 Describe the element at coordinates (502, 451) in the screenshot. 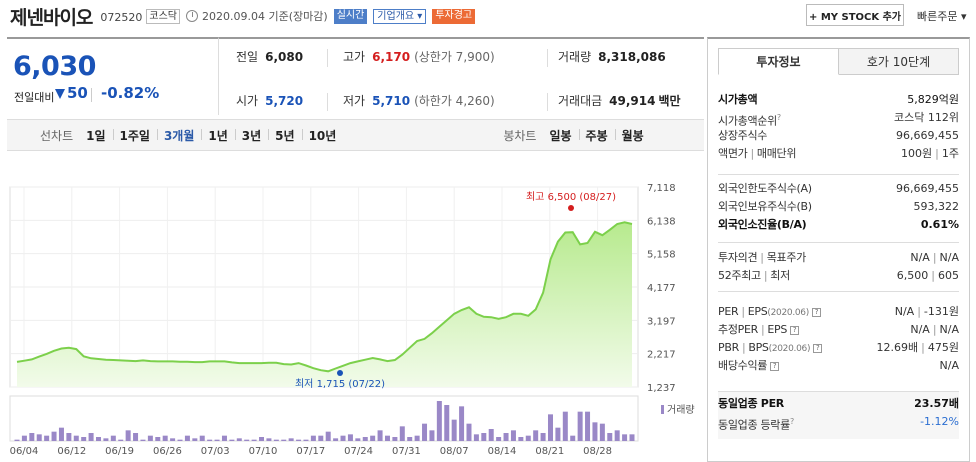

I see `x-tick-label: 08/14` at that location.